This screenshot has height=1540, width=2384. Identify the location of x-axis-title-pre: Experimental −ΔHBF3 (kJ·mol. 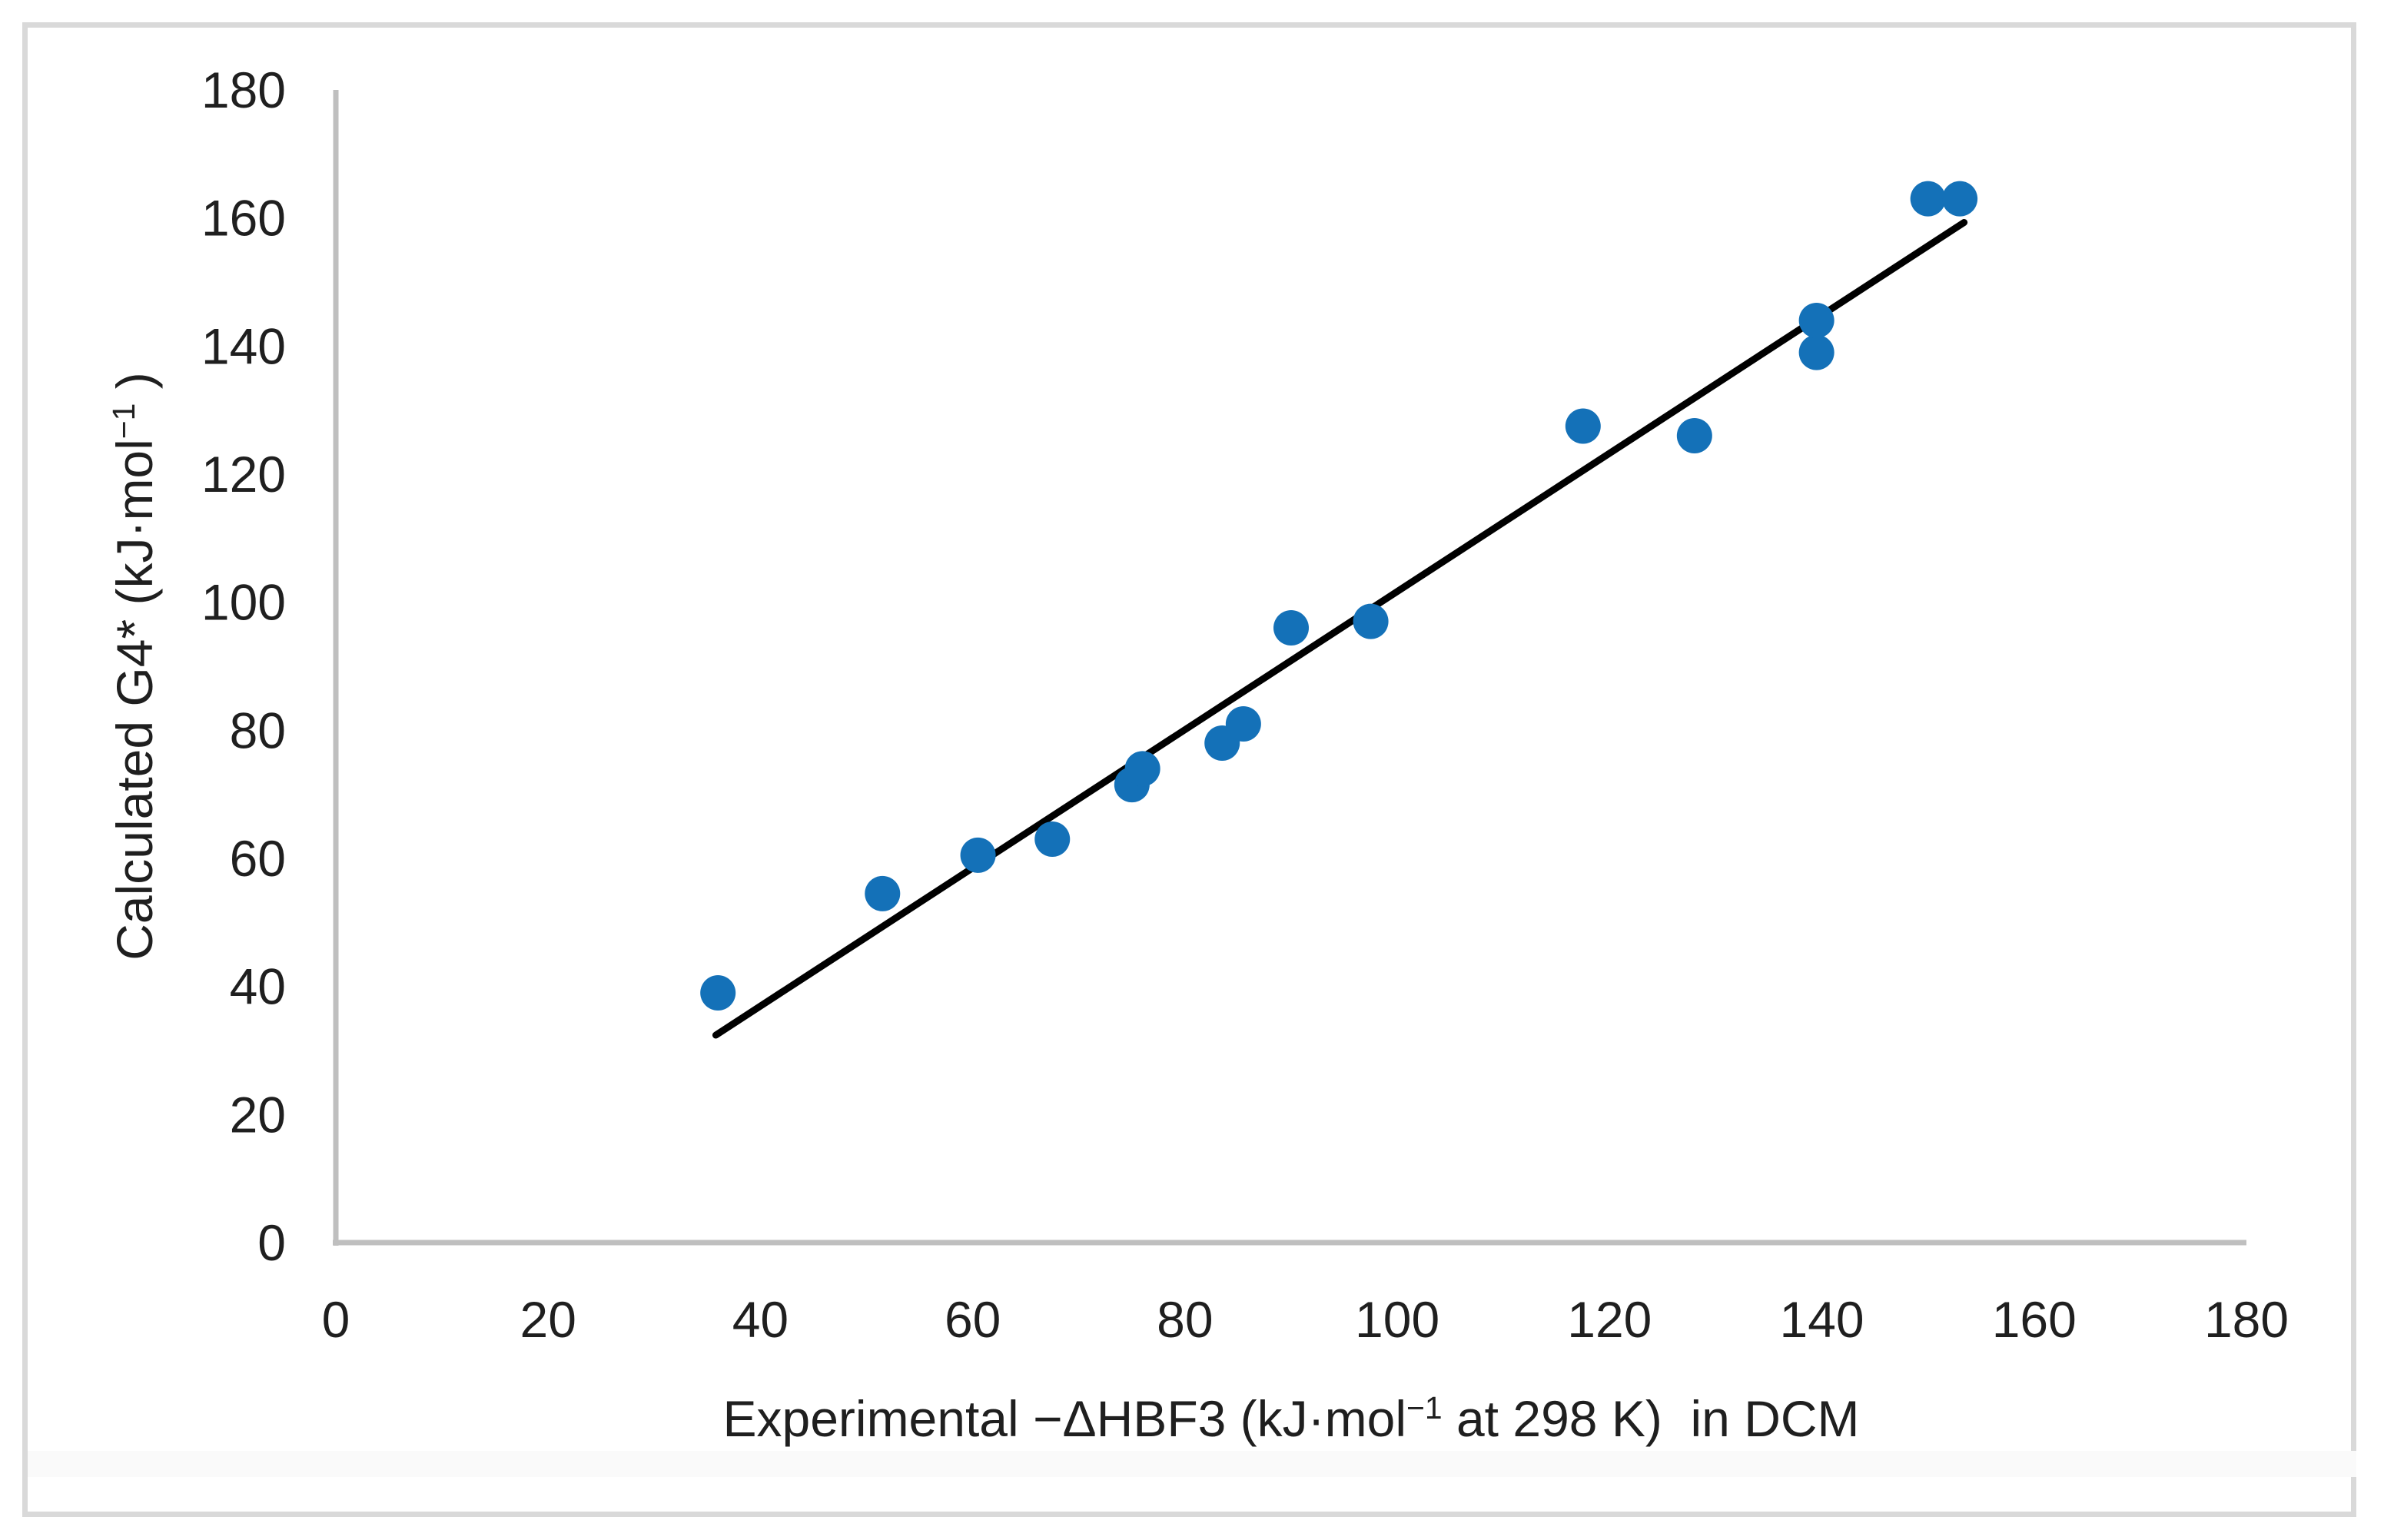
(1064, 1418).